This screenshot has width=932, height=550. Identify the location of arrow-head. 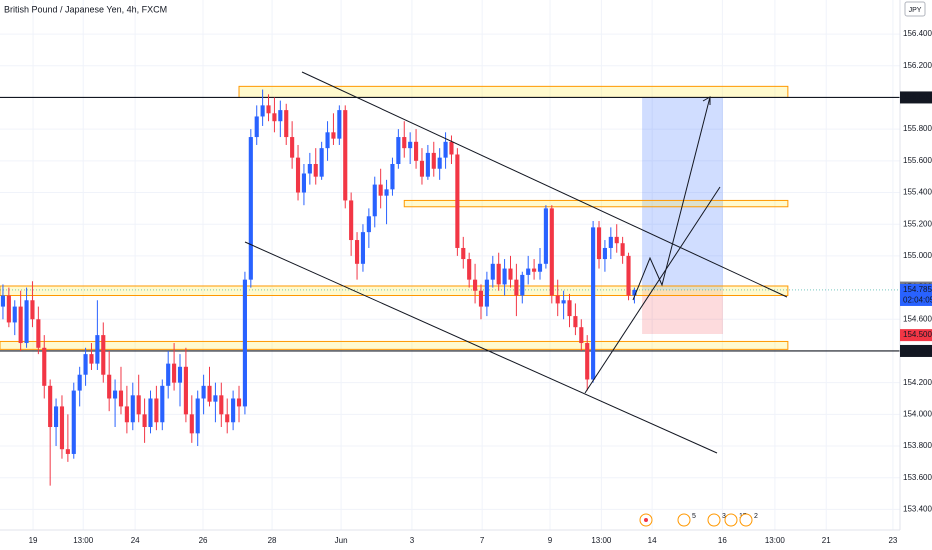
(706, 100).